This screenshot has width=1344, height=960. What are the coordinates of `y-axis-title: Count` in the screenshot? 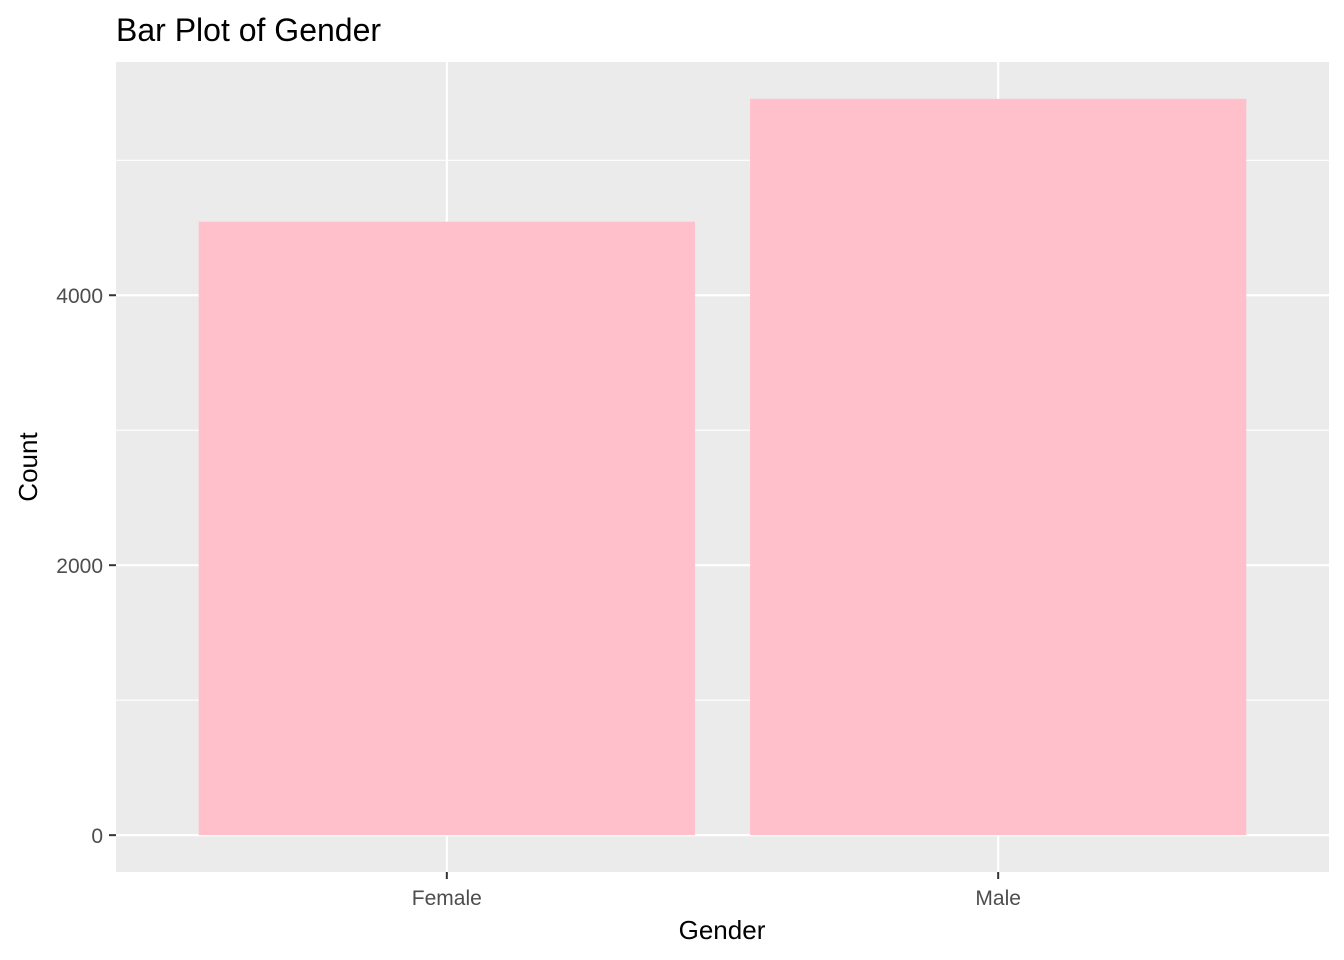 It's located at (28, 467).